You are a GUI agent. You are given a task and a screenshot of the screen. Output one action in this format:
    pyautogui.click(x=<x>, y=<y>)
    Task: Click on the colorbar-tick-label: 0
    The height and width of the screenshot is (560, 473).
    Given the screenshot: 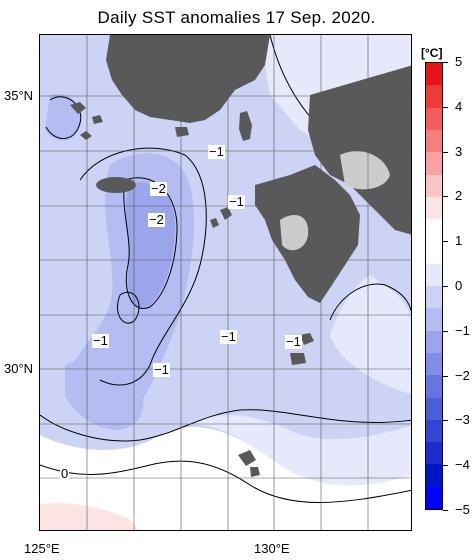 What is the action you would take?
    pyautogui.click(x=459, y=285)
    